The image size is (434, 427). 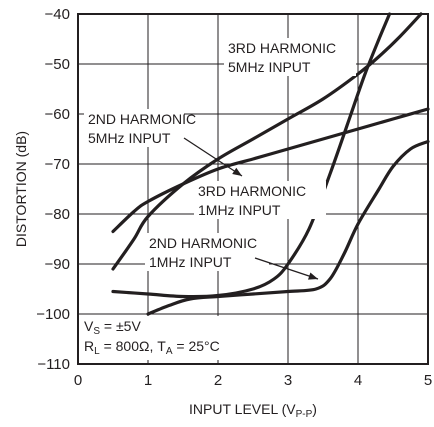 What do you see at coordinates (148, 380) in the screenshot?
I see `x-tick-label: 1` at bounding box center [148, 380].